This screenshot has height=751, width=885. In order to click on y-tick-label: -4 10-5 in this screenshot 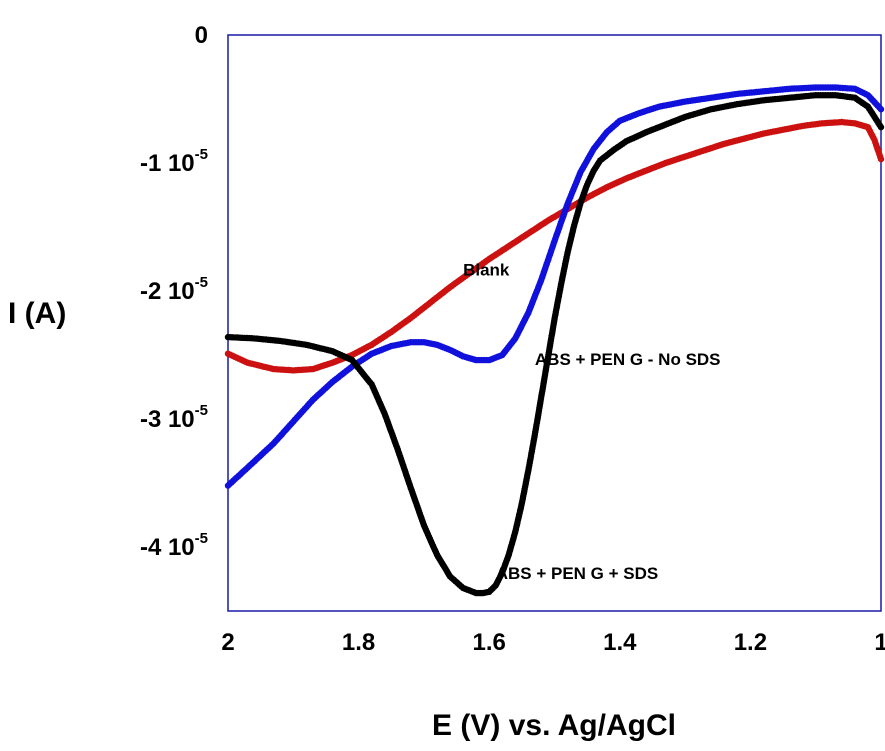, I will do `click(174, 545)`.